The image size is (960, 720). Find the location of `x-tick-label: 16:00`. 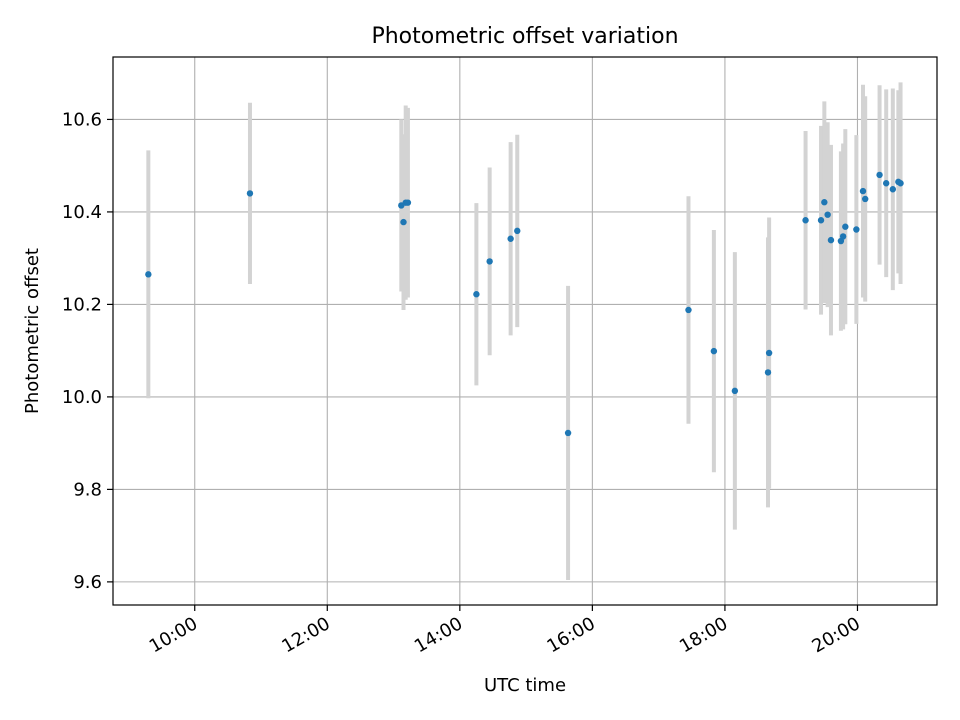

x-tick-label: 16:00 is located at coordinates (570, 635).